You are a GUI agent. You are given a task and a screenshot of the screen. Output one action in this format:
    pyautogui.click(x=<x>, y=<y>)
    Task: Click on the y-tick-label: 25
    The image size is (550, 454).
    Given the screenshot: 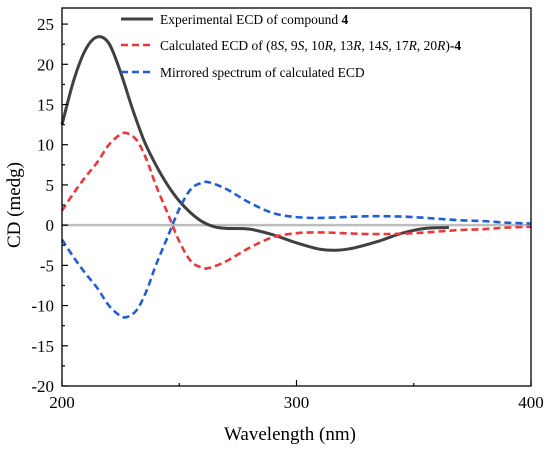 What is the action you would take?
    pyautogui.click(x=45, y=24)
    